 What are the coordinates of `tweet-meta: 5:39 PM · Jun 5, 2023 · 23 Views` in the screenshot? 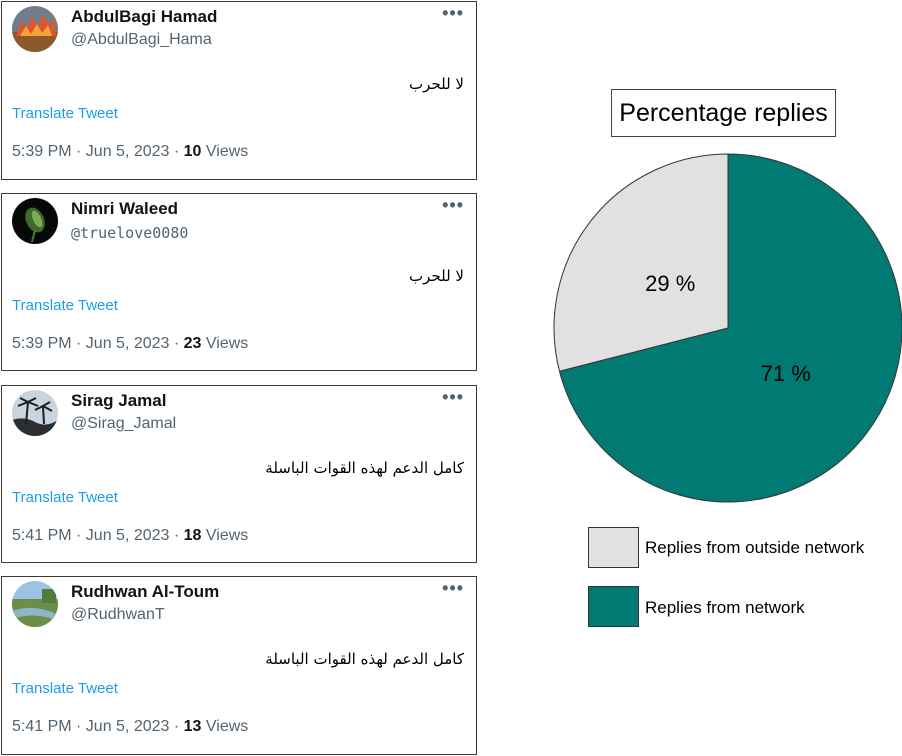 It's located at (130, 344).